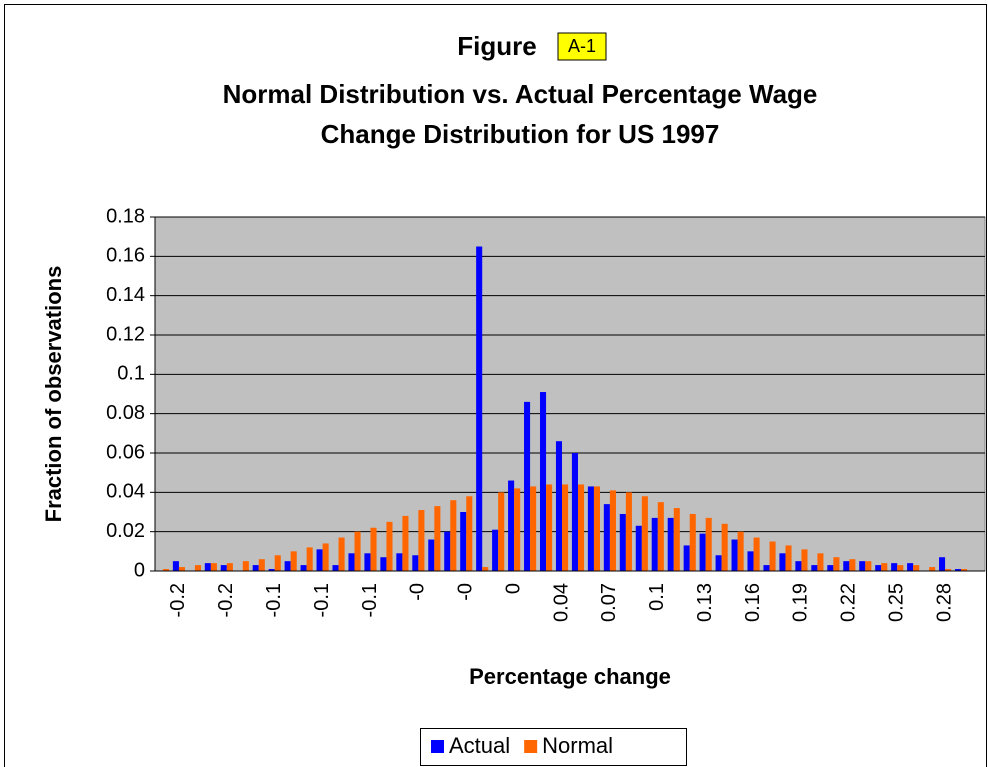  Describe the element at coordinates (944, 602) in the screenshot. I see `x-tick-label: 0.28` at that location.